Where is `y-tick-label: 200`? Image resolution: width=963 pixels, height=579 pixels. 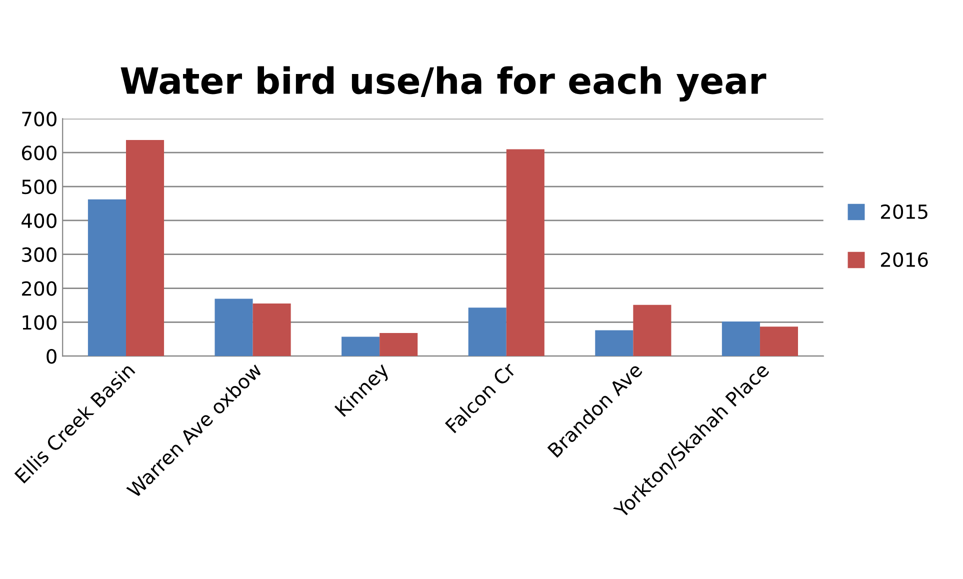 y-tick-label: 200 is located at coordinates (39, 288).